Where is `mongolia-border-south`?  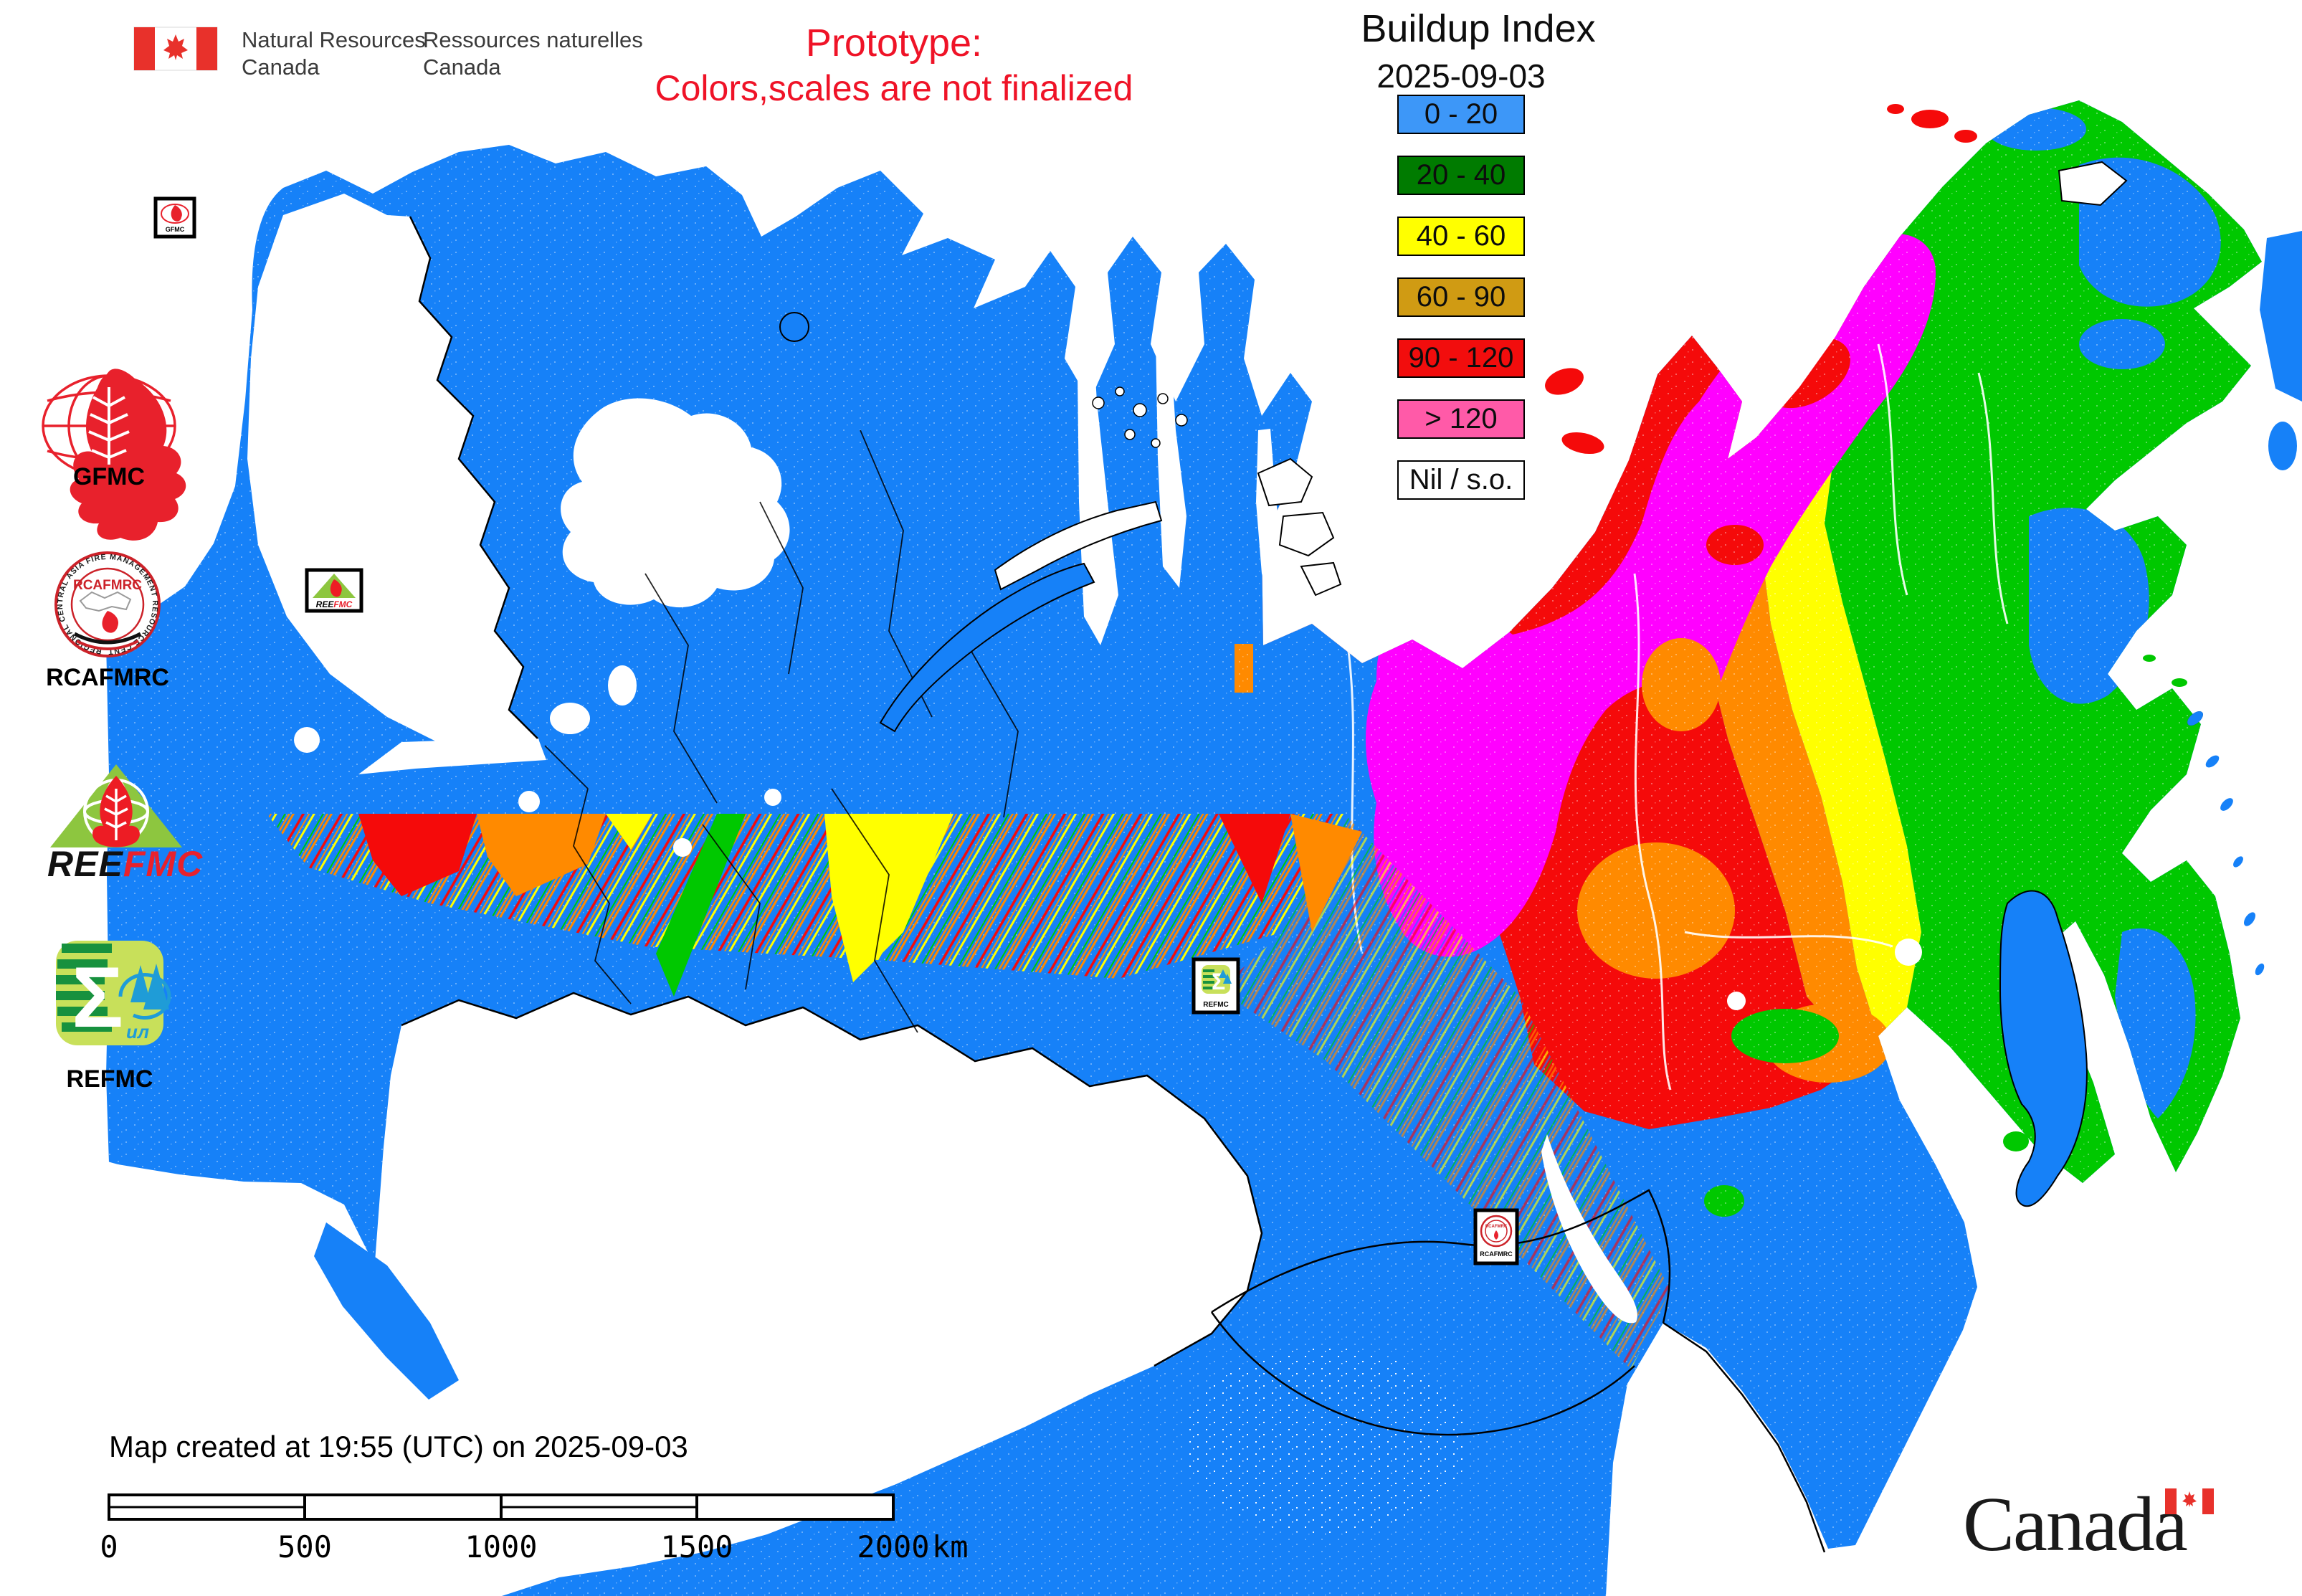 mongolia-border-south is located at coordinates (1423, 1373).